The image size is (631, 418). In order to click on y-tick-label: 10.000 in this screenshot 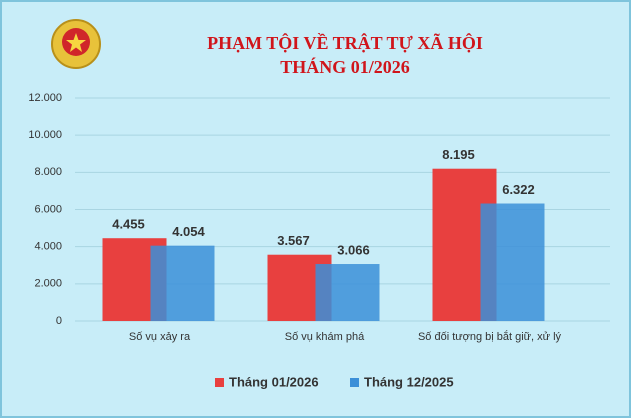, I will do `click(45, 135)`.